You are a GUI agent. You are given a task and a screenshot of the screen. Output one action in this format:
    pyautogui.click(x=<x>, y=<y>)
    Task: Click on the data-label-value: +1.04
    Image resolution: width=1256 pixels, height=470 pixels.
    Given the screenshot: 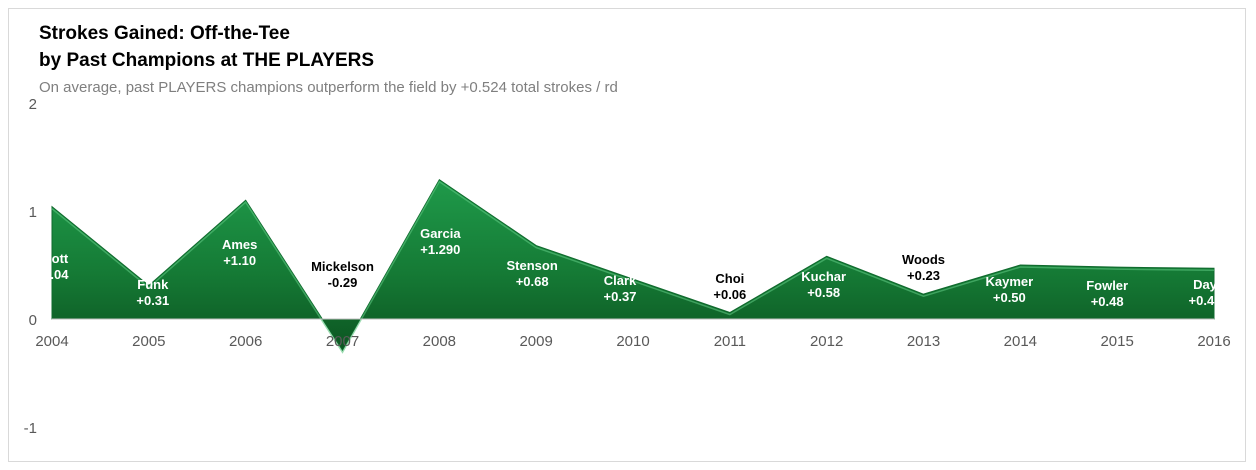 What is the action you would take?
    pyautogui.click(x=53, y=274)
    